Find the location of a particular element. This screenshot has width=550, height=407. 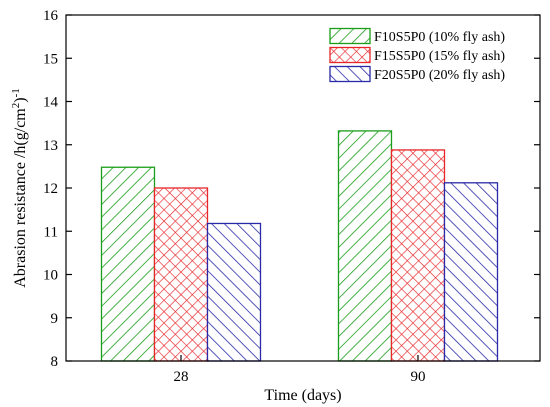

y-axis-title: Abrasion resistance /h(g/cm2)-1 is located at coordinates (19, 188).